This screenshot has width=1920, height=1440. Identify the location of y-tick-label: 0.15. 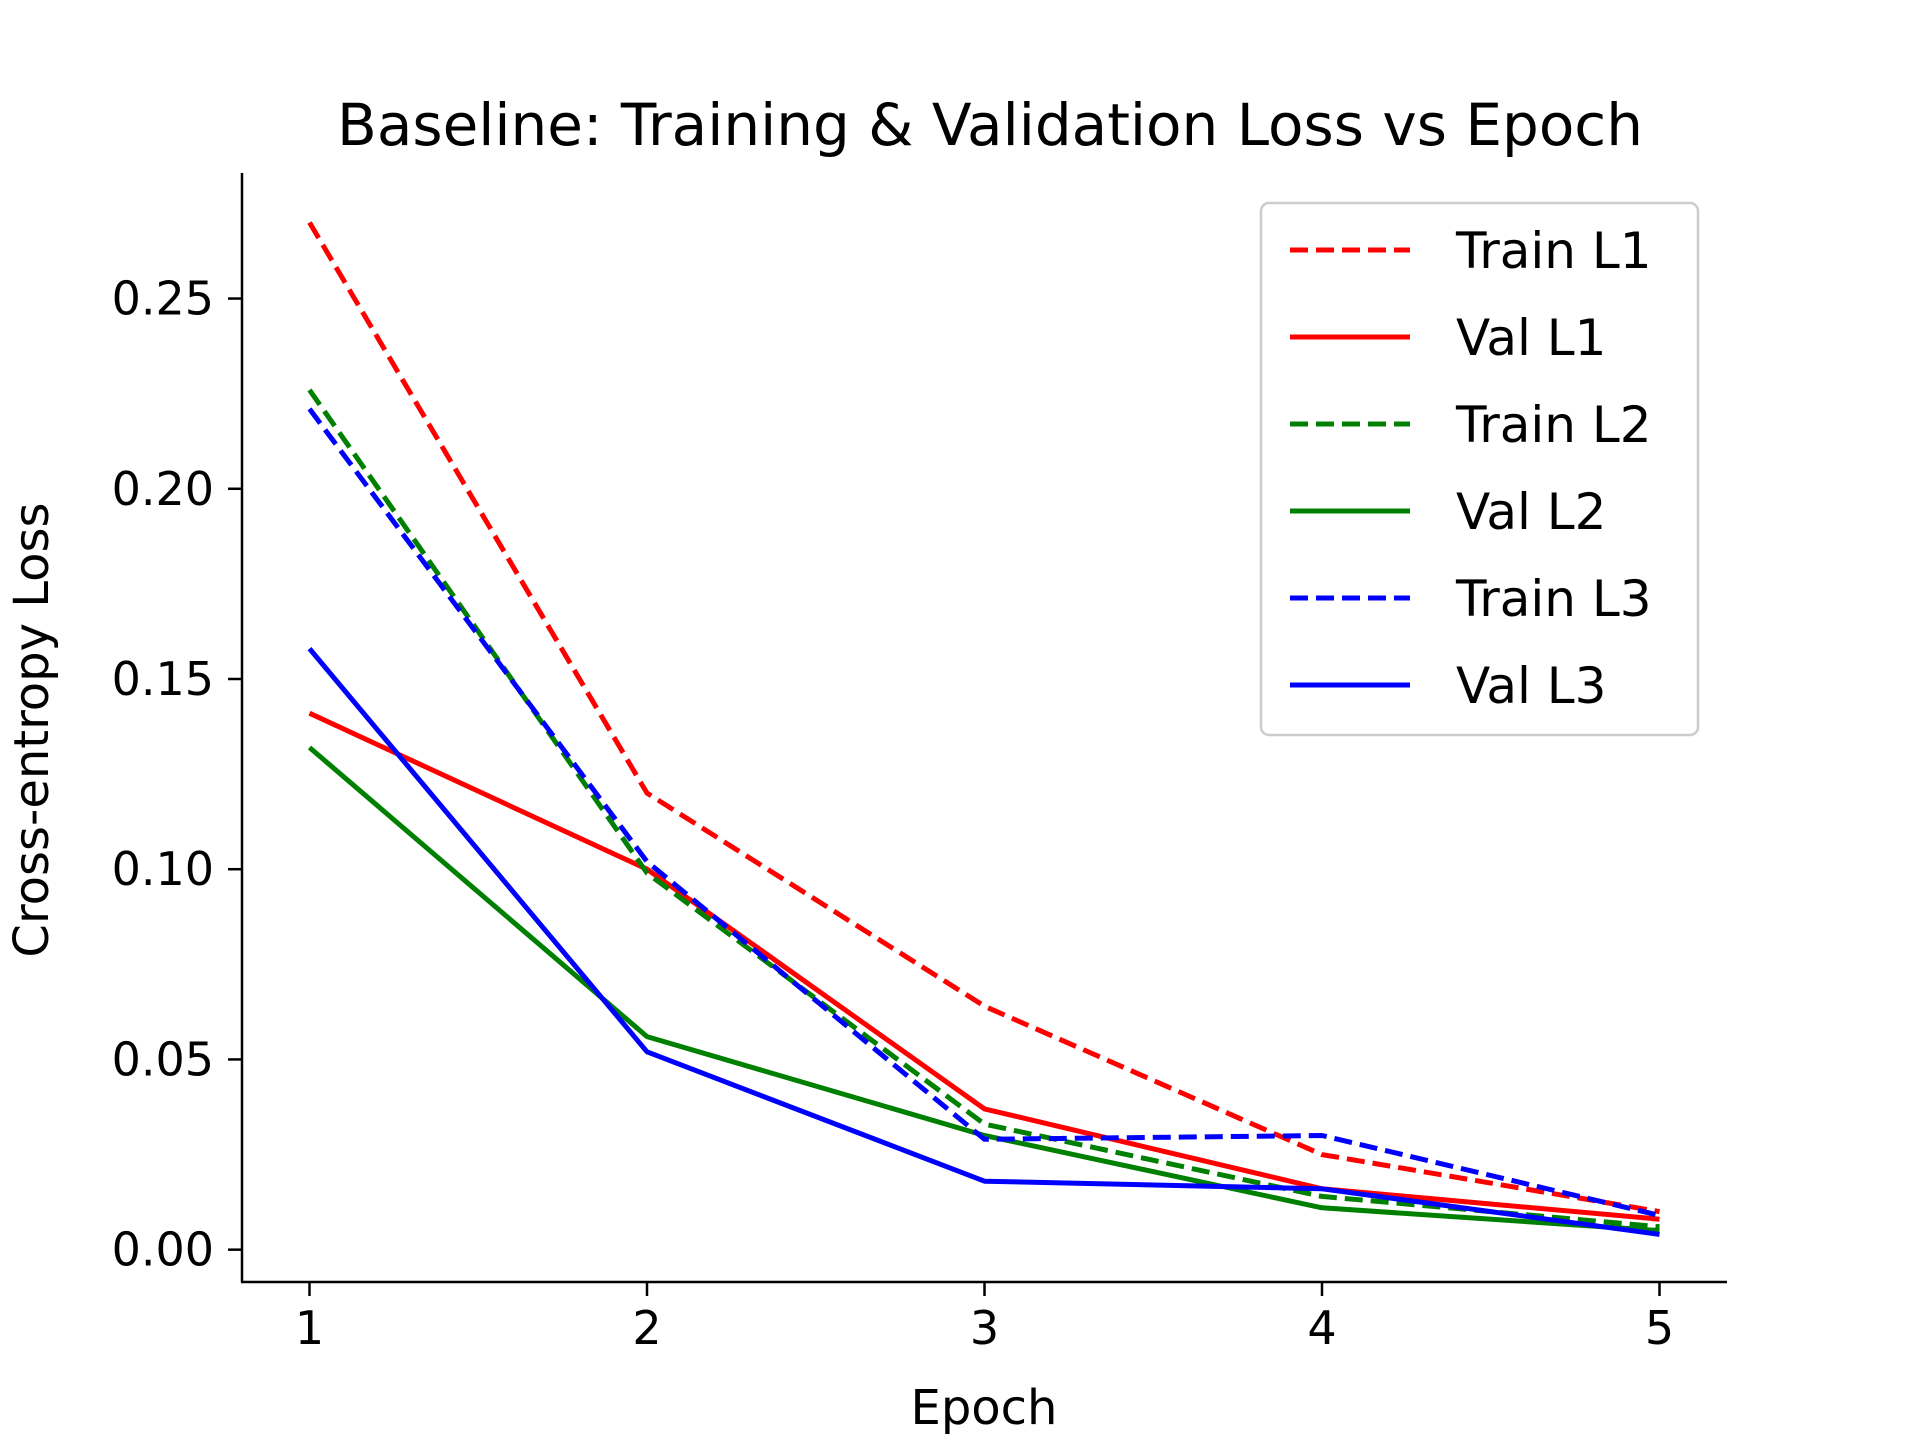
(163, 679).